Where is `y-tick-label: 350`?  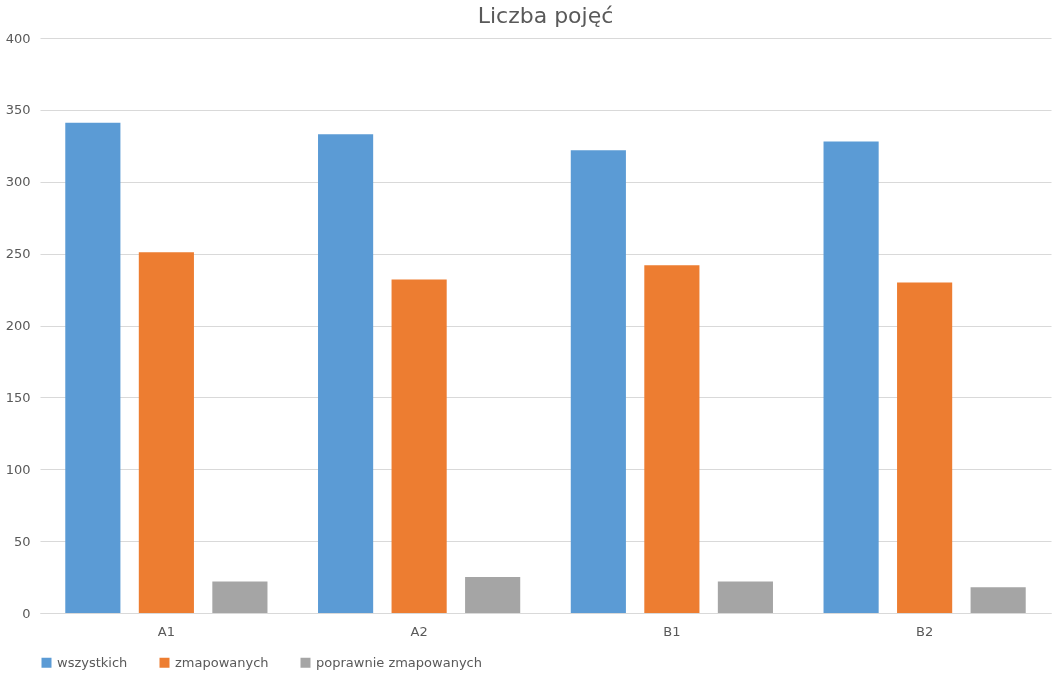
y-tick-label: 350 is located at coordinates (18, 110).